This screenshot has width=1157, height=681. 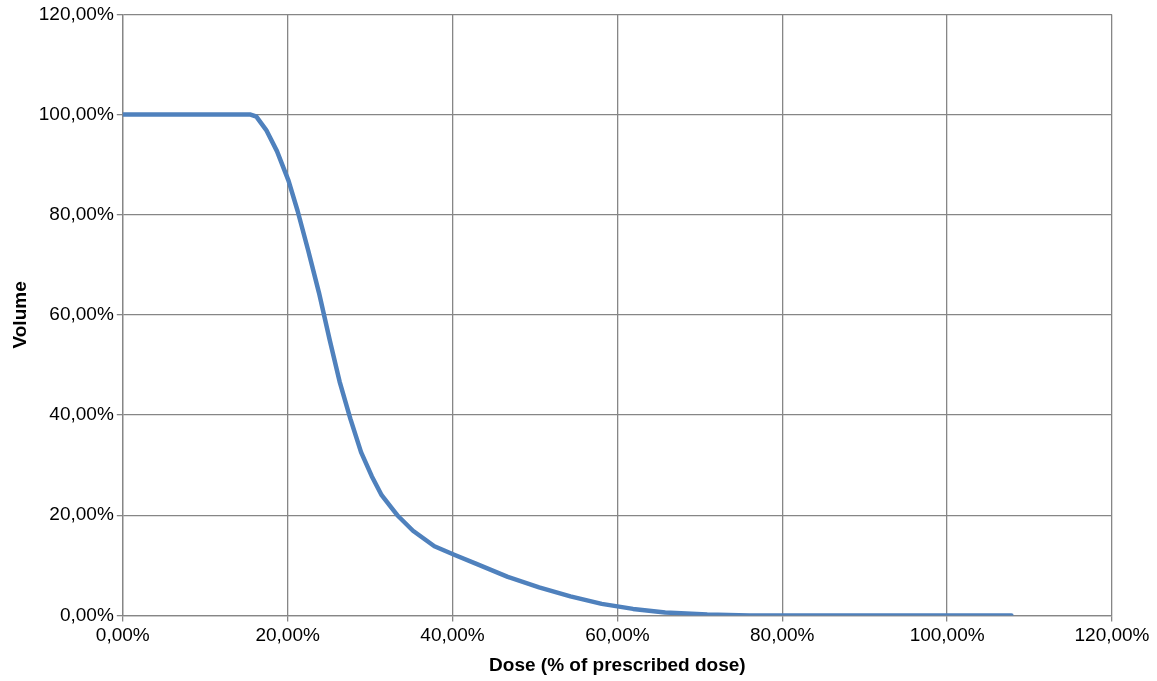 I want to click on x-axis-title: Dose (% of prescribed dose), so click(x=617, y=664).